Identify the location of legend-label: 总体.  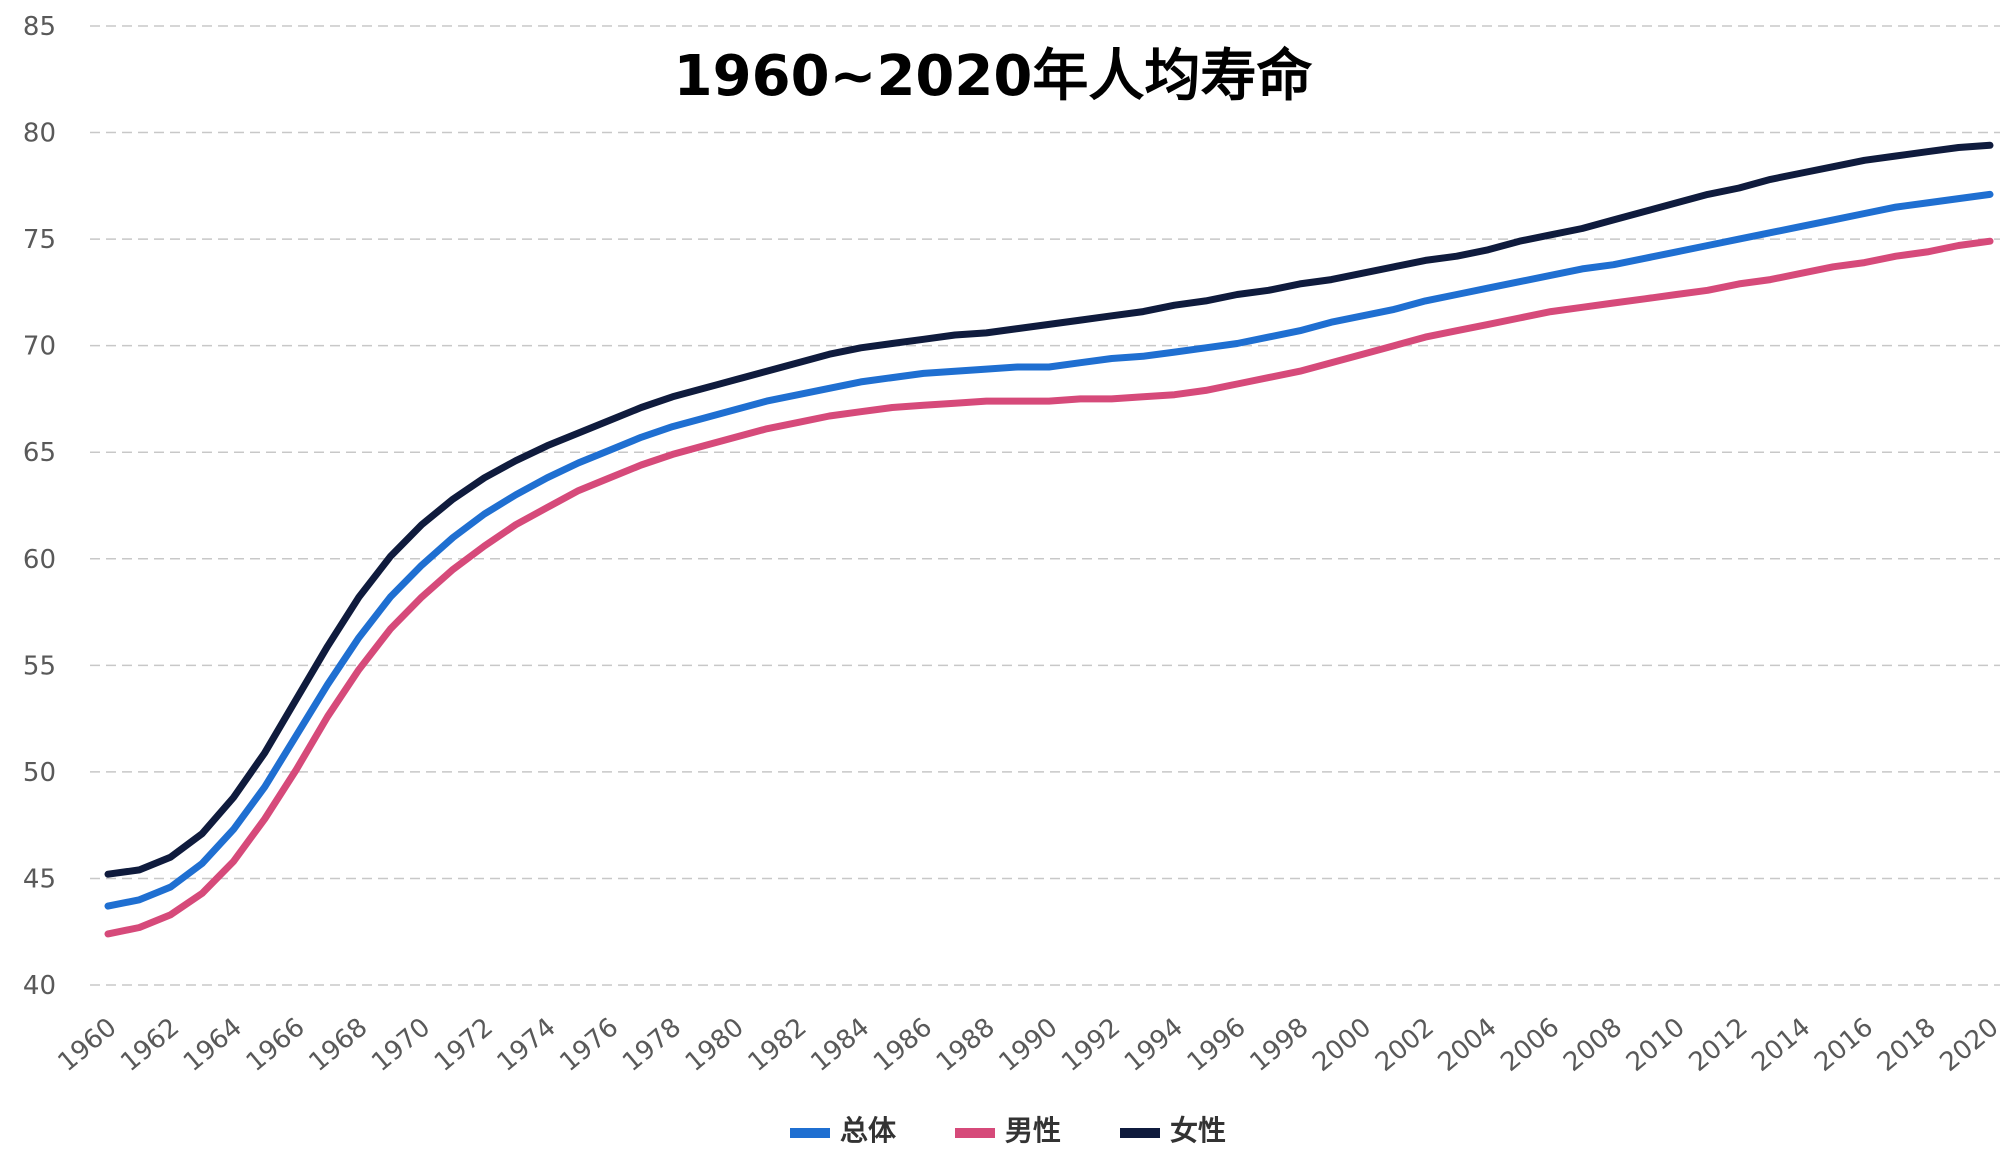
(868, 1130).